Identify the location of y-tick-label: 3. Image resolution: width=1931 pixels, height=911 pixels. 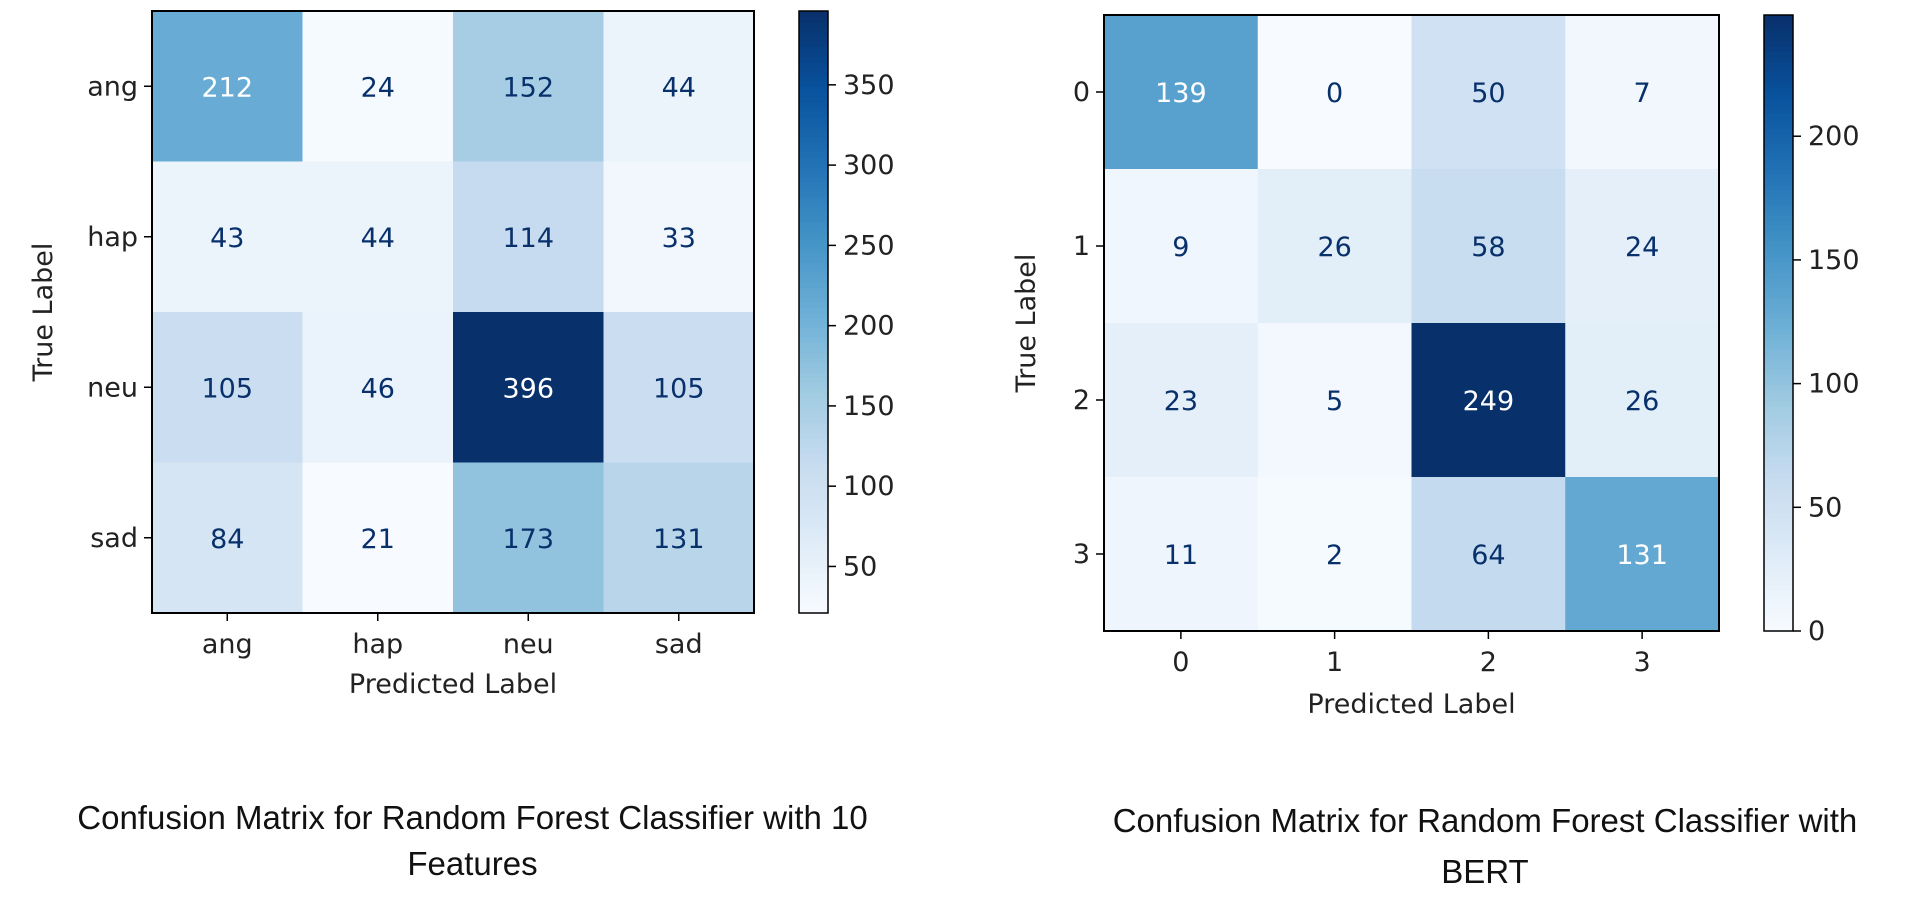
(1081, 554).